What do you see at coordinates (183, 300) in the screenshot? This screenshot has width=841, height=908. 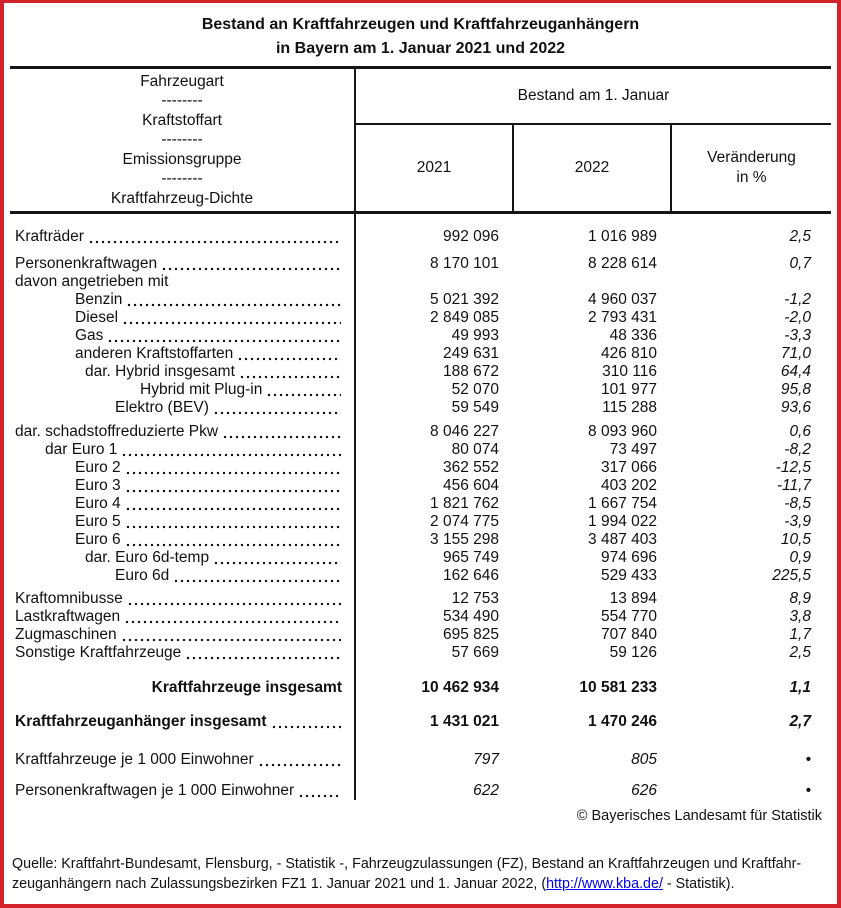 I see `row-label: Benzin` at bounding box center [183, 300].